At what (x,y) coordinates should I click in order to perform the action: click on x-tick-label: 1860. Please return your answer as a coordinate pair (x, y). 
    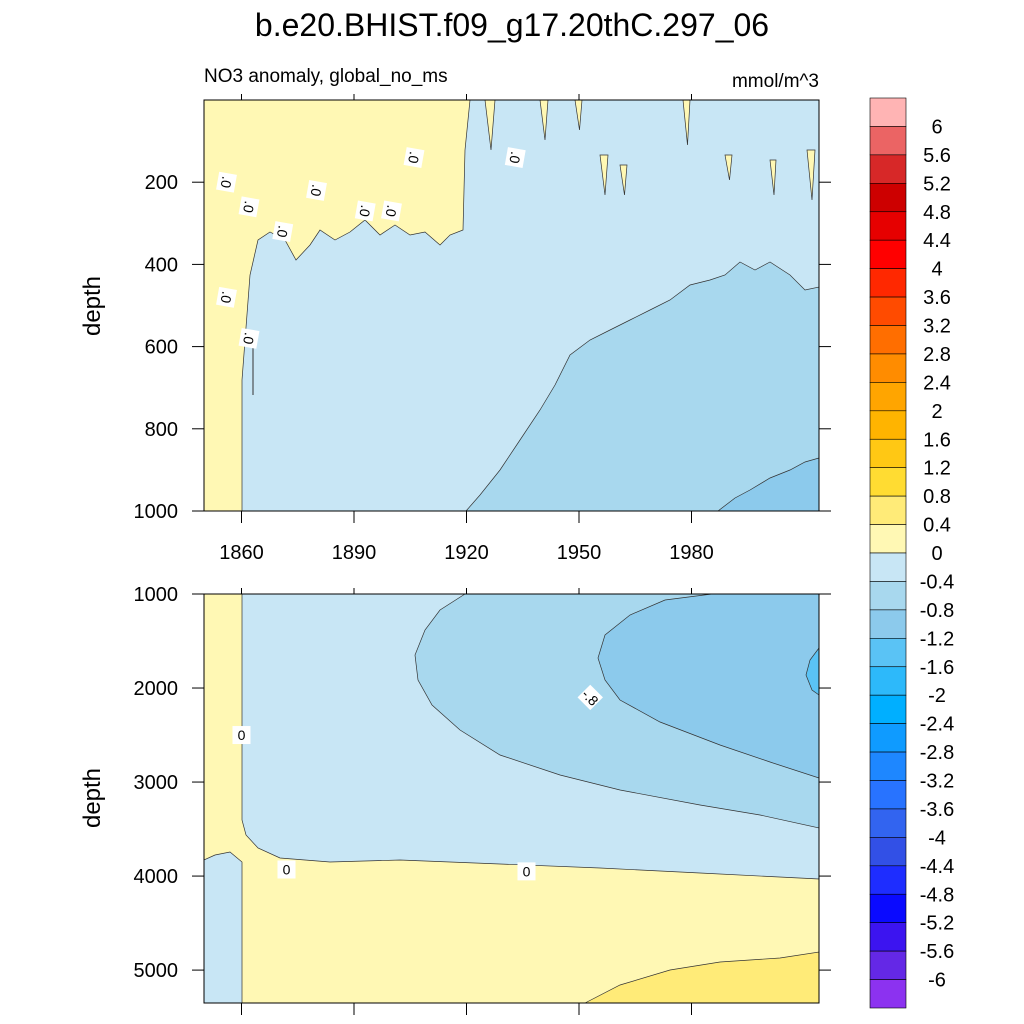
    Looking at the image, I should click on (241, 553).